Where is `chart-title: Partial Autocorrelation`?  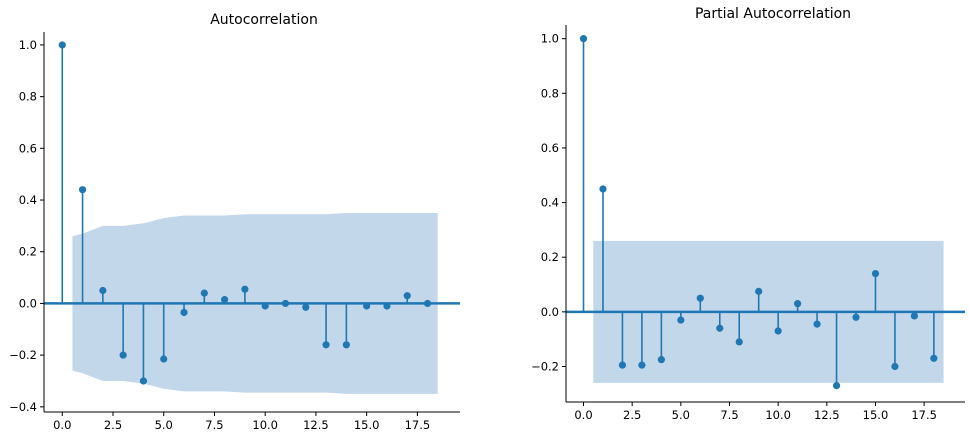 chart-title: Partial Autocorrelation is located at coordinates (773, 14).